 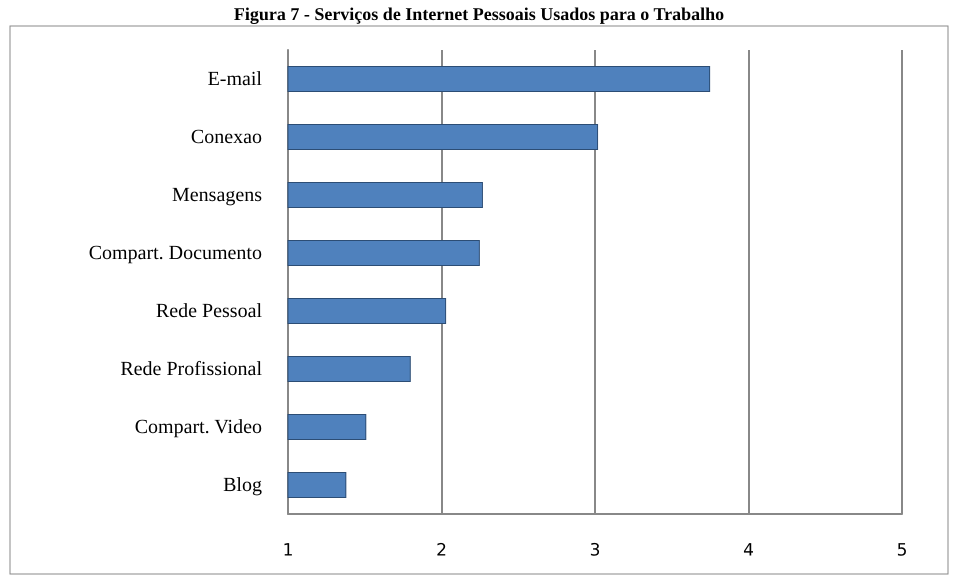 I want to click on y-tick-label: E-mail, so click(x=235, y=79).